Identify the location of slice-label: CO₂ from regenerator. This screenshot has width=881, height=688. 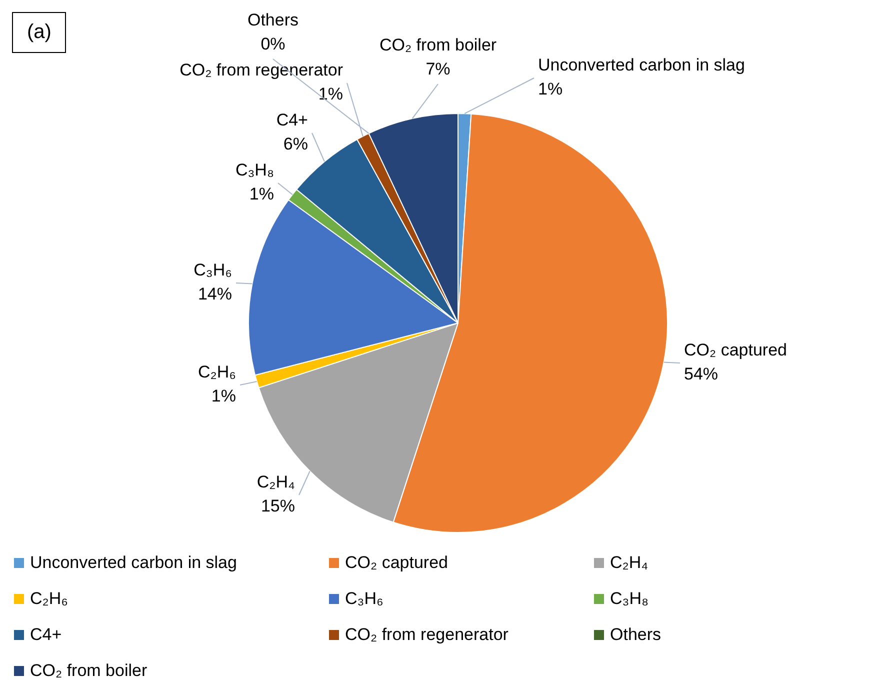
(262, 70).